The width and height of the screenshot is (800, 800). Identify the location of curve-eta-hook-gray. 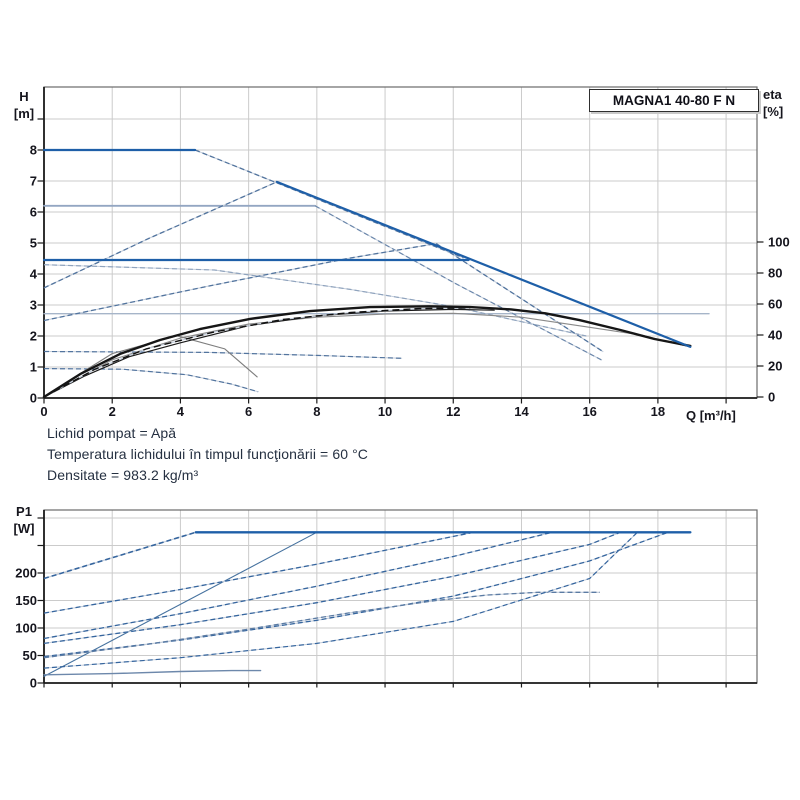
(155, 363).